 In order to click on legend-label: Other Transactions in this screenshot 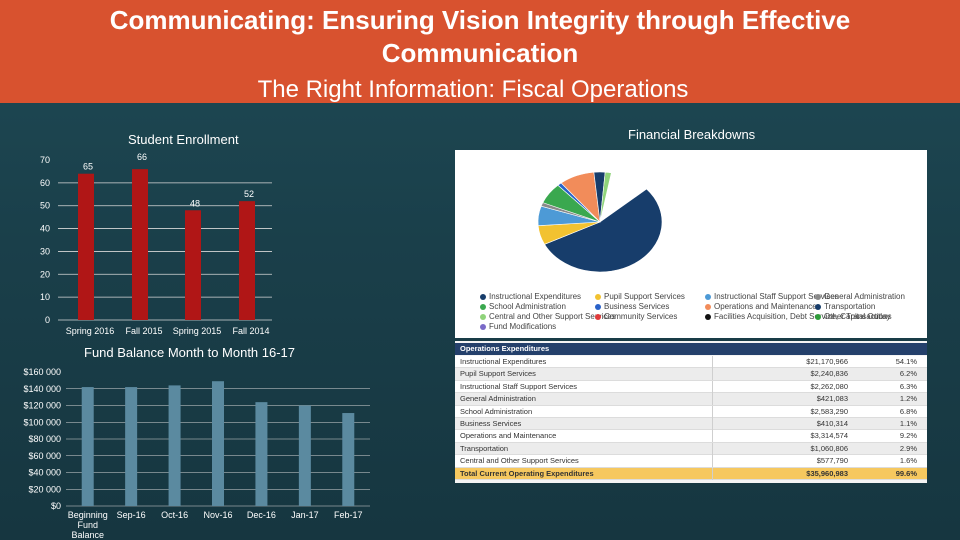, I will do `click(858, 316)`.